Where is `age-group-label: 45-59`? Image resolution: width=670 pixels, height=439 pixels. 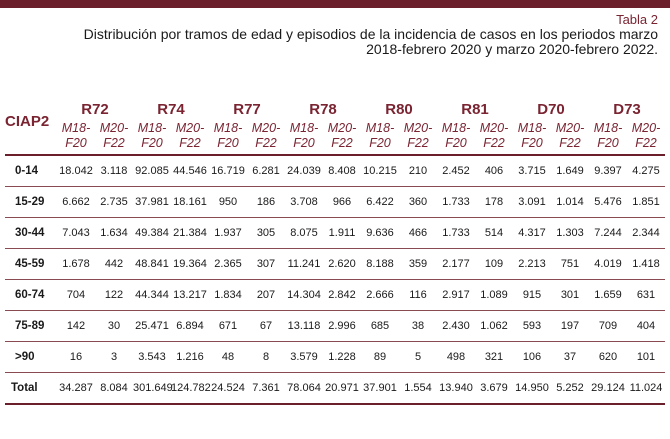
age-group-label: 45-59 is located at coordinates (30, 264).